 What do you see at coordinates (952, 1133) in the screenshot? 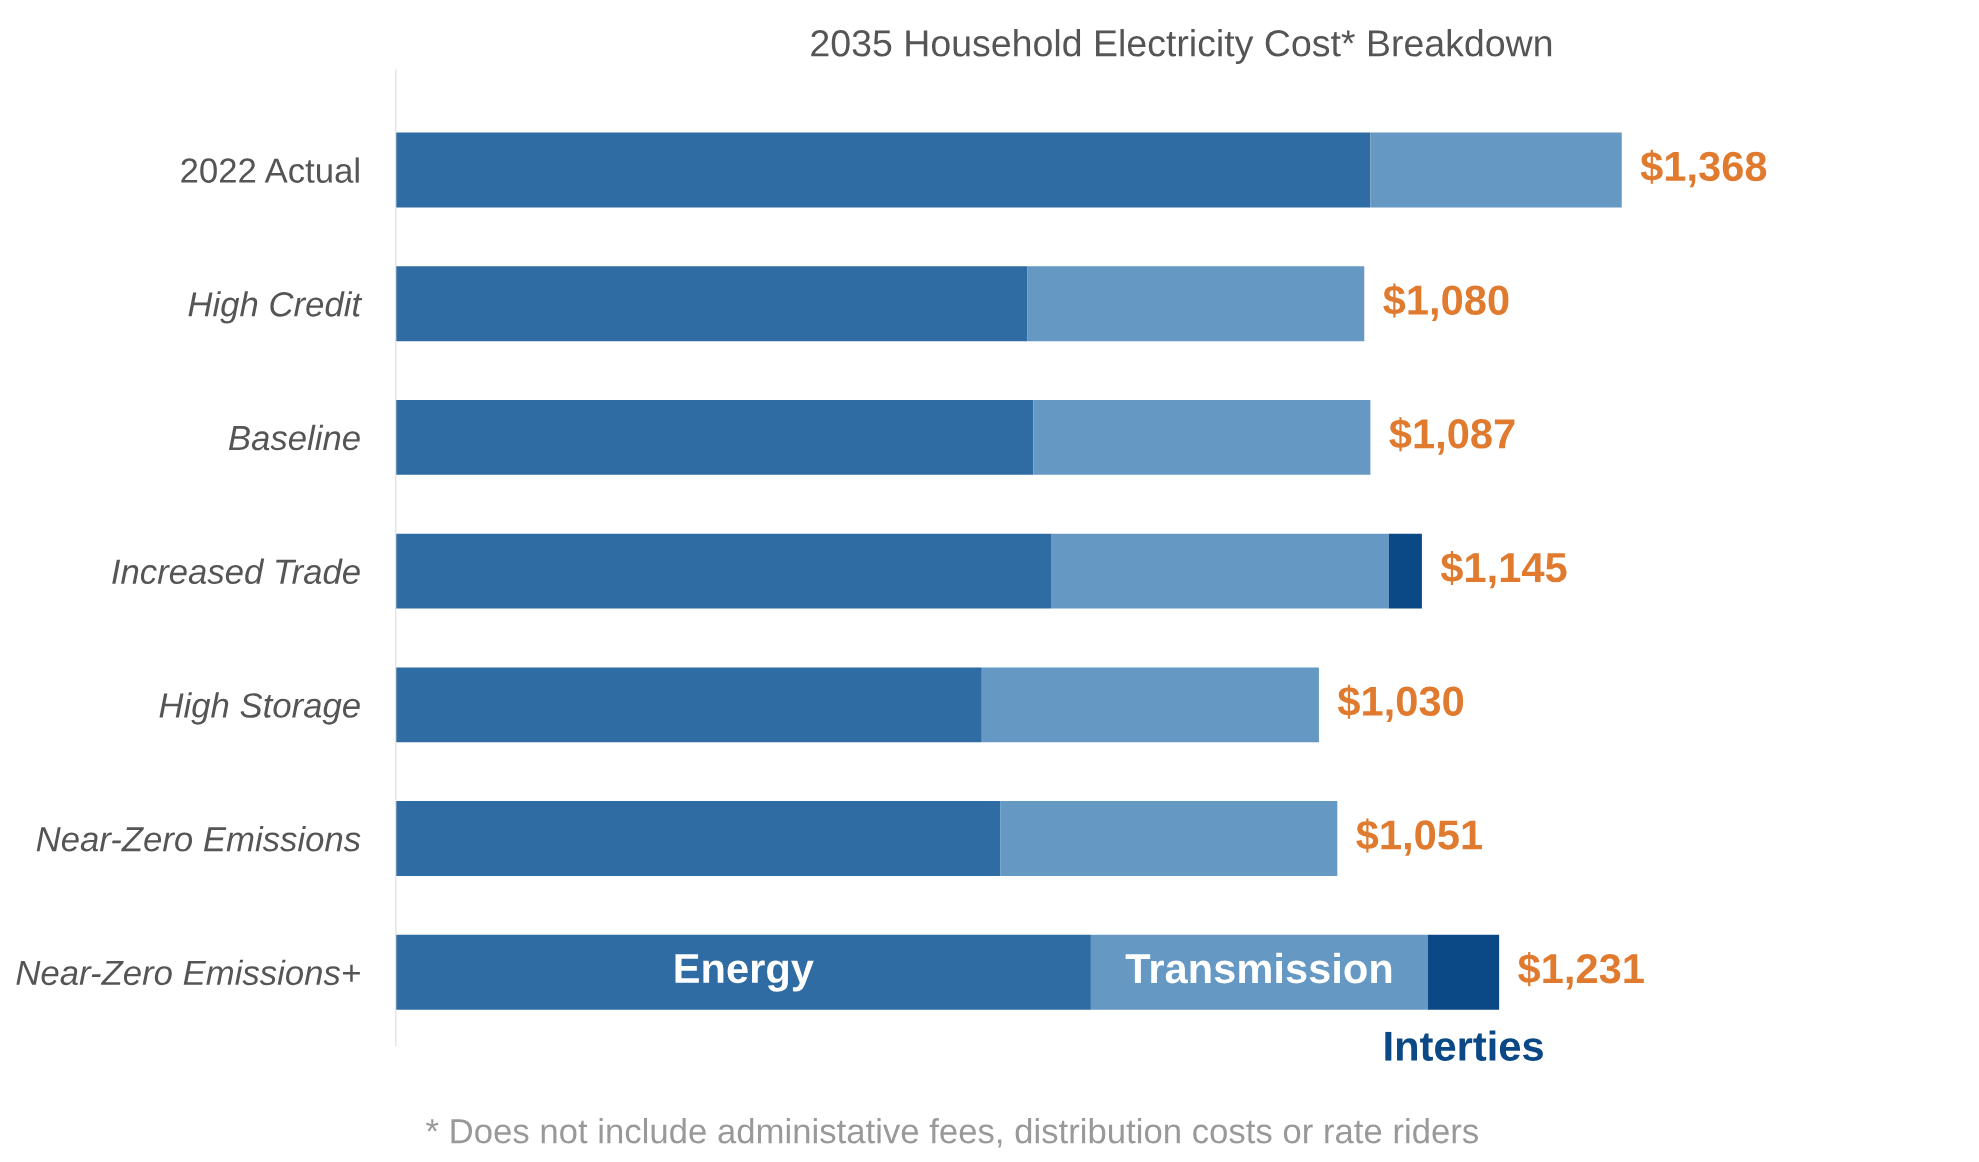
I see `text: * Does not include administative fees, distribution costs or rate riders` at bounding box center [952, 1133].